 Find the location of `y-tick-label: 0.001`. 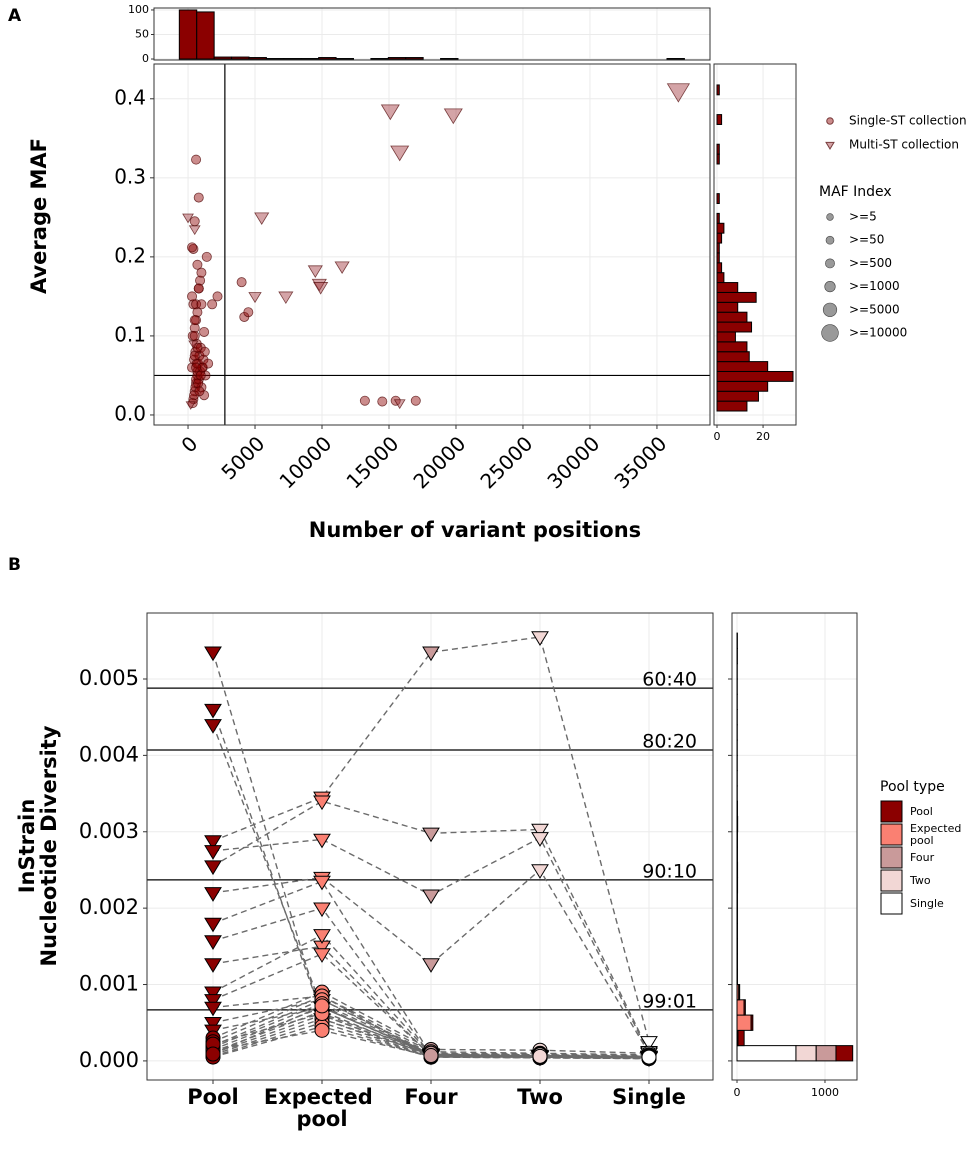

y-tick-label: 0.001 is located at coordinates (109, 984).